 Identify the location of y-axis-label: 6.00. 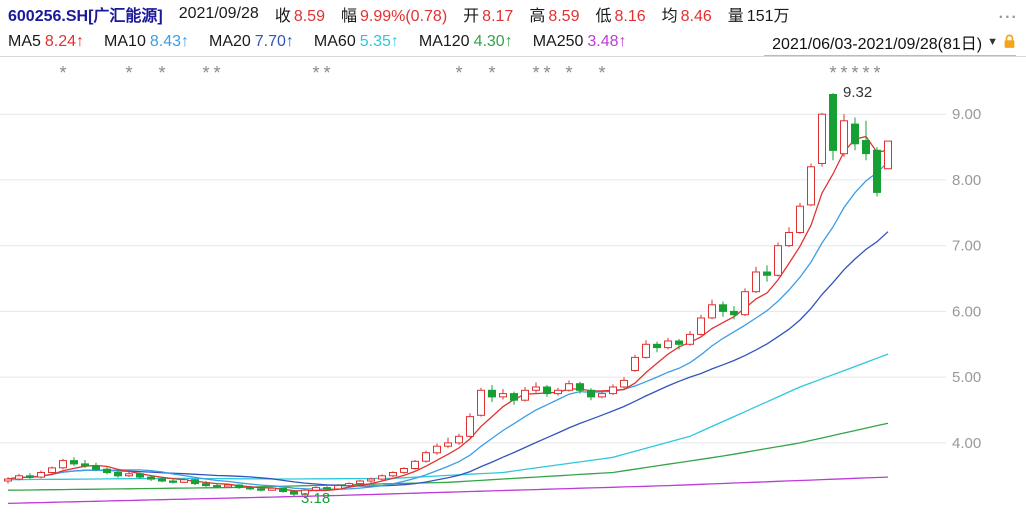
(966, 311).